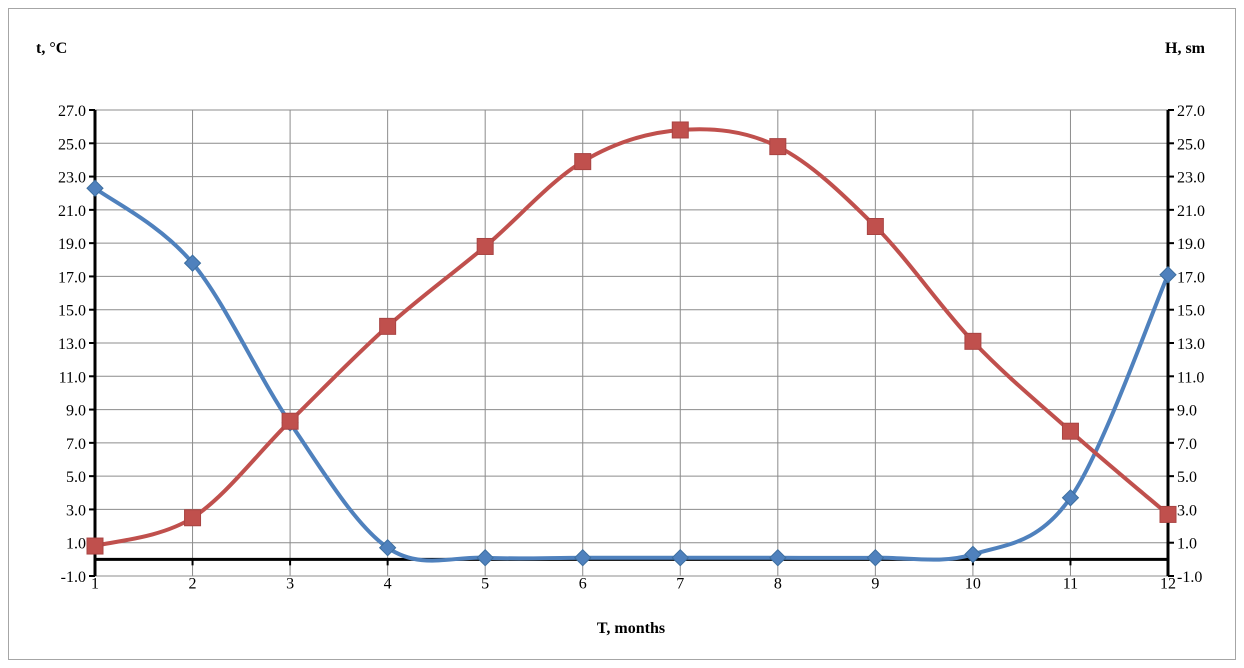 This screenshot has height=668, width=1244. Describe the element at coordinates (1187, 444) in the screenshot. I see `right-tick-label: 7.0` at that location.